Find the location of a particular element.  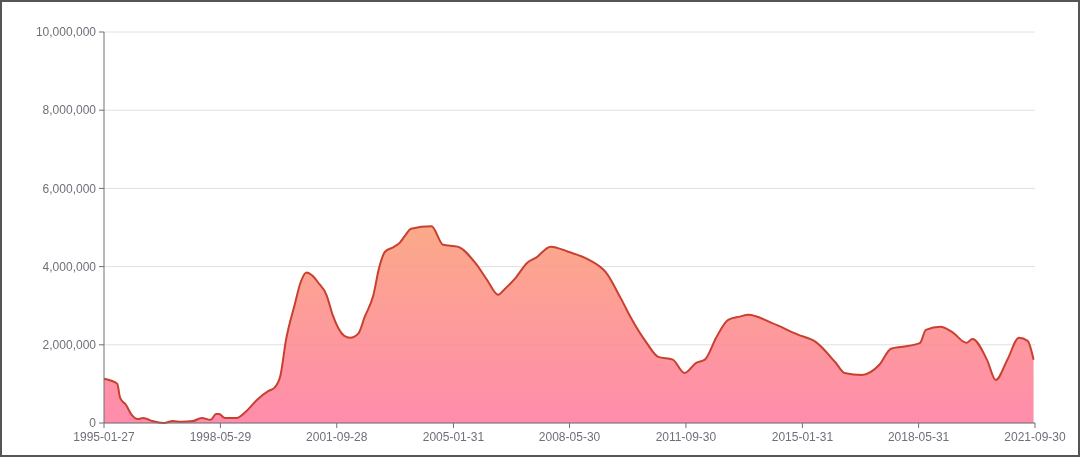

x-tick-label: 2018-05-31 is located at coordinates (918, 437).